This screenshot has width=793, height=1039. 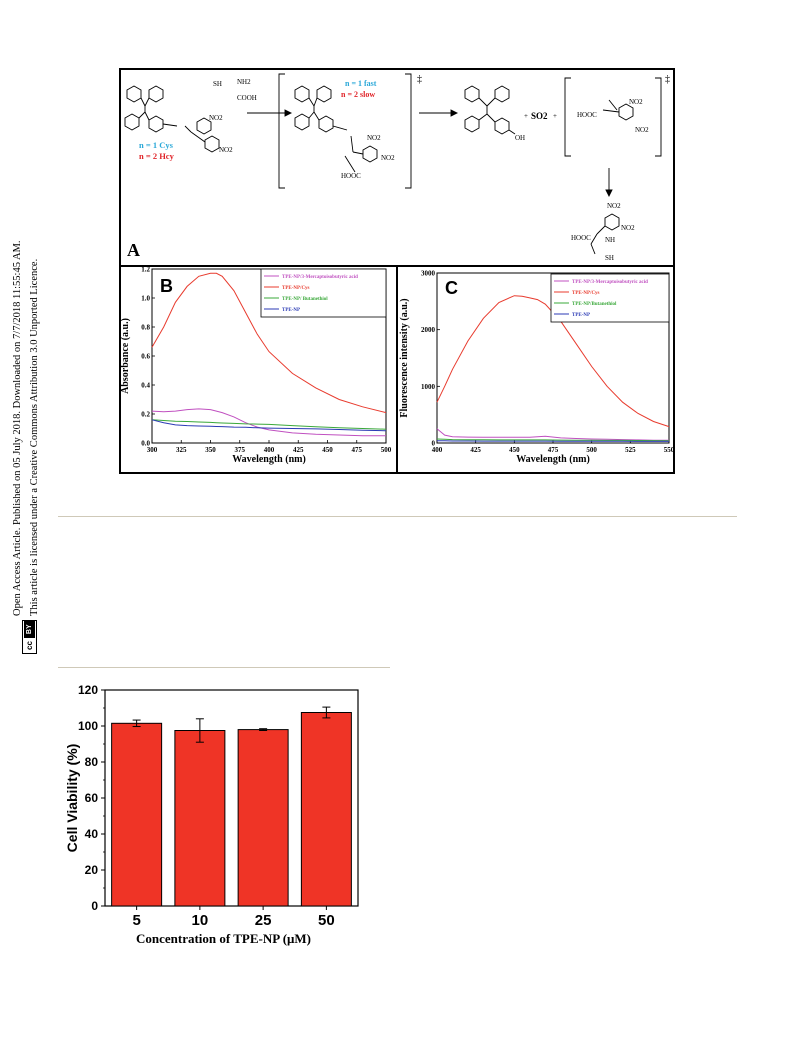 What do you see at coordinates (145, 386) in the screenshot?
I see `y-tick-label: 0.4` at bounding box center [145, 386].